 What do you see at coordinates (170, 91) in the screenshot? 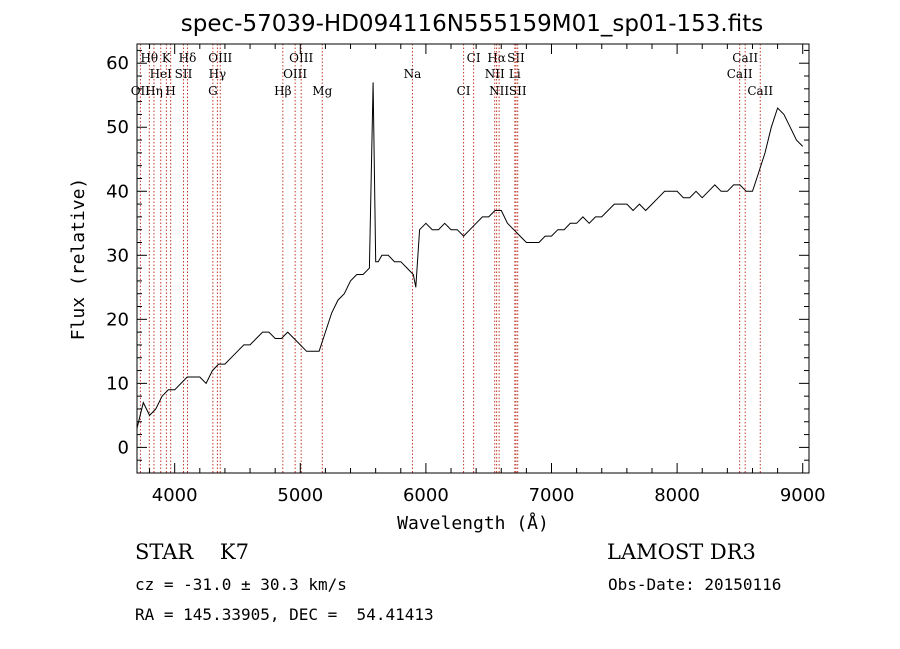
I see `line-label: H` at bounding box center [170, 91].